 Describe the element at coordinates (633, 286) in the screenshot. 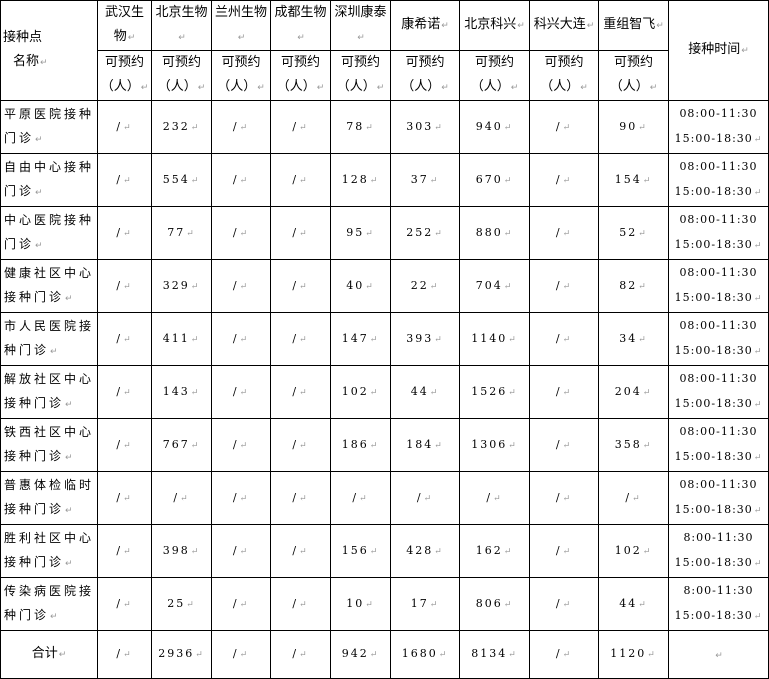

I see `available-count: 82` at that location.